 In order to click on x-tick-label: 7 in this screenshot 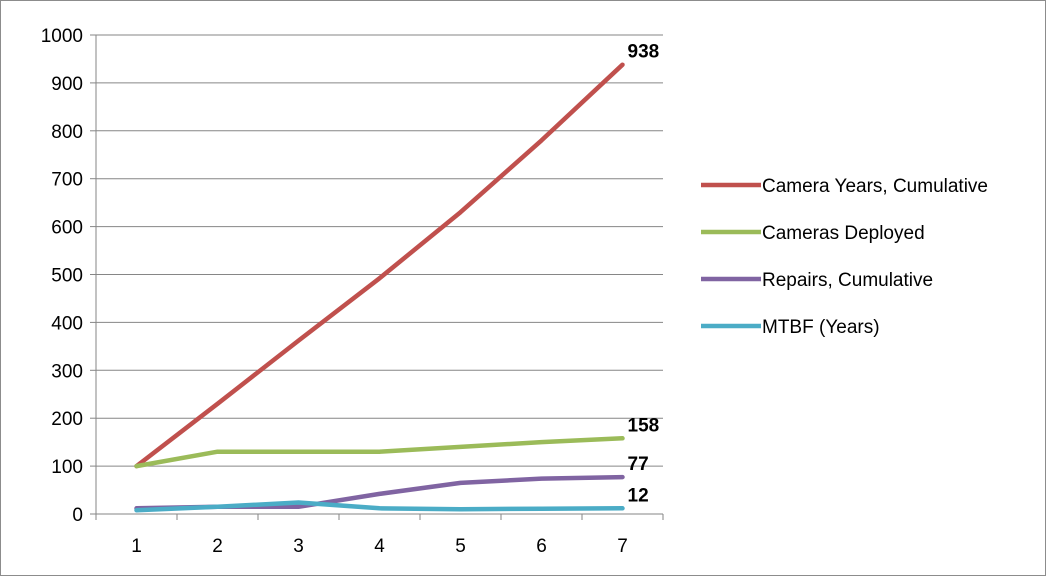, I will do `click(622, 546)`.